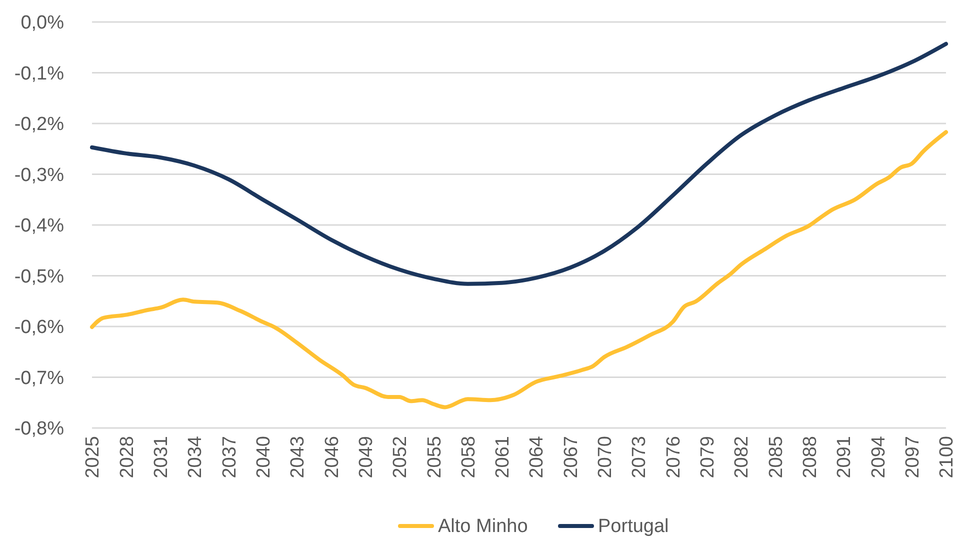 This screenshot has height=542, width=954. I want to click on y-tick-label: -0,7%, so click(39, 378).